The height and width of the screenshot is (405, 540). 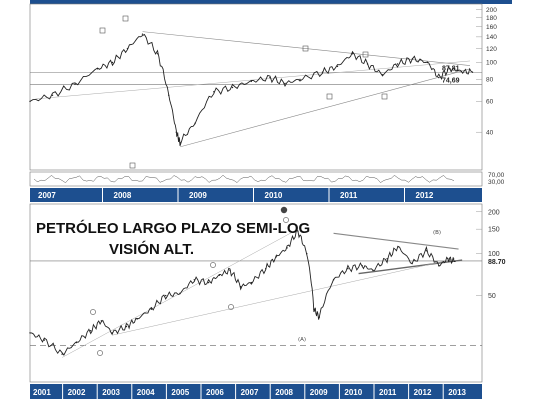 What do you see at coordinates (253, 80) in the screenshot?
I see `top-long-trendline` at bounding box center [253, 80].